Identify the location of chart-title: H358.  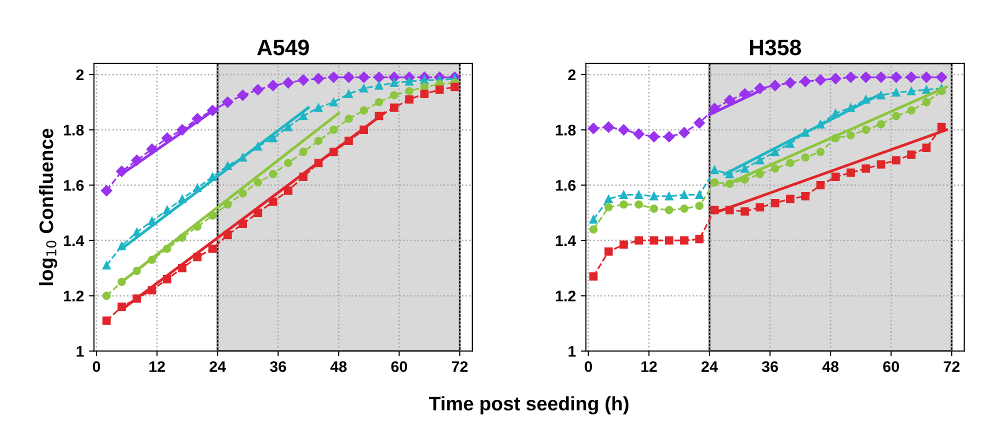
(775, 48).